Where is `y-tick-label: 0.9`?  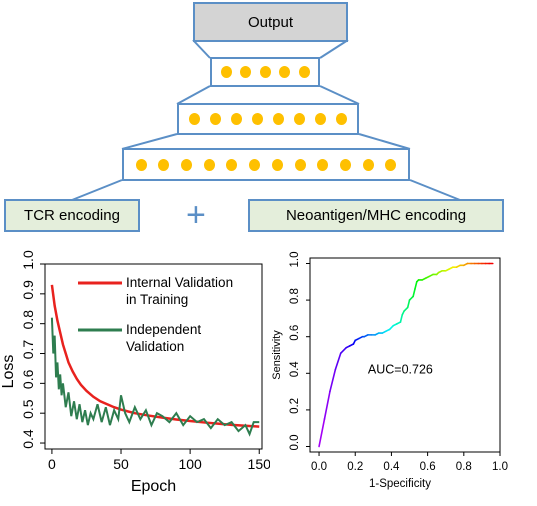 y-tick-label: 0.9 is located at coordinates (28, 290).